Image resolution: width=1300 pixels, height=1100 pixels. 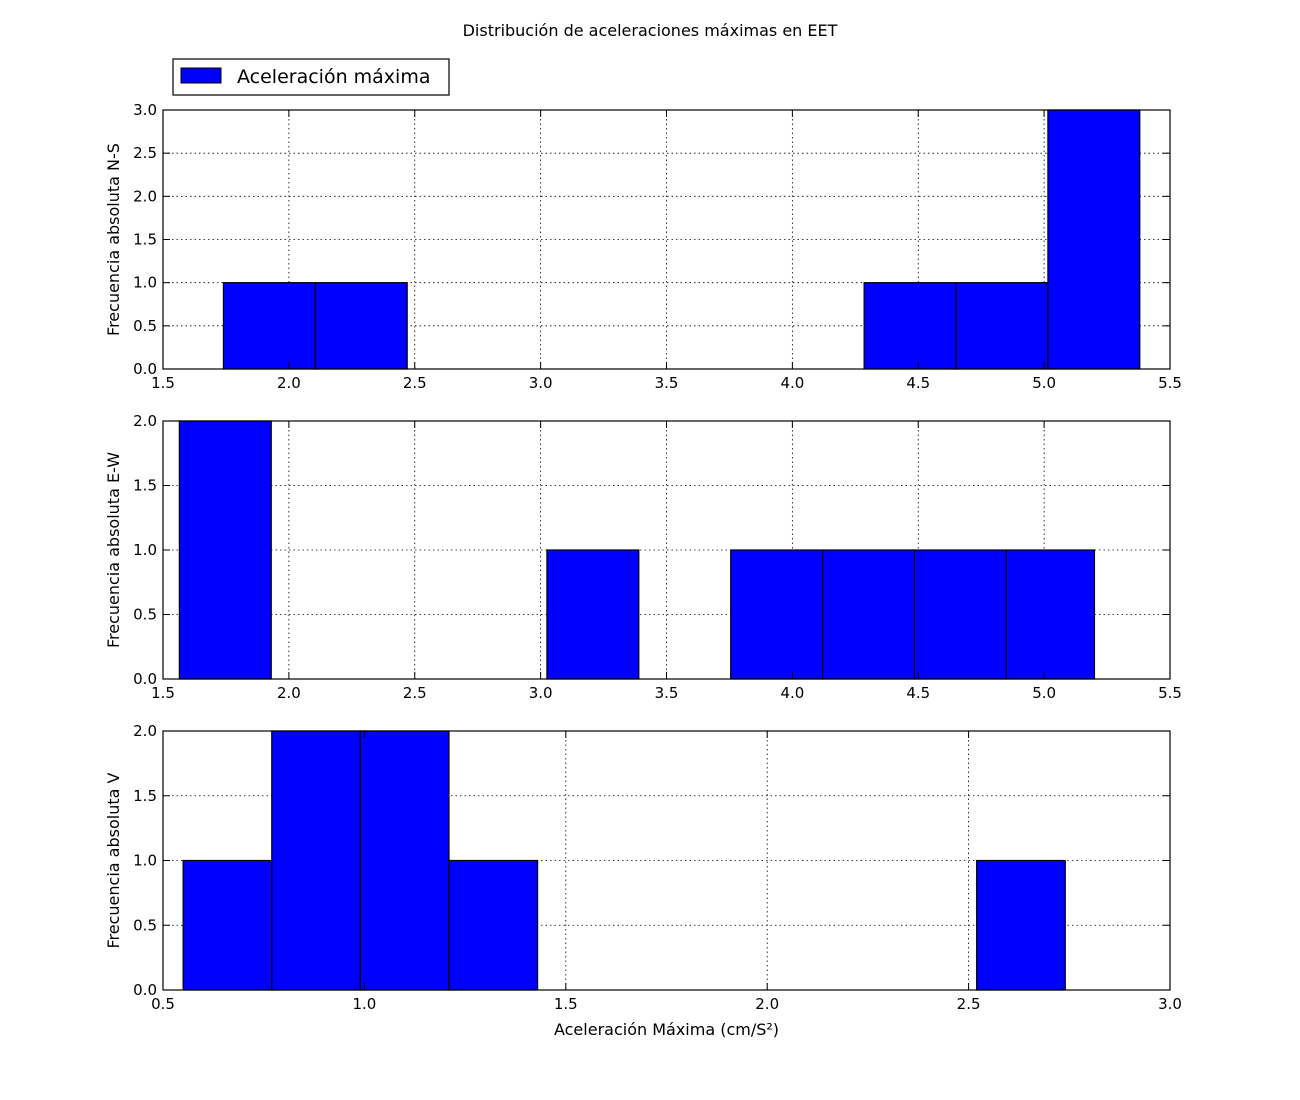 What do you see at coordinates (113, 550) in the screenshot?
I see `y-axis-label-ew: Frecuencia absoluta E-W` at bounding box center [113, 550].